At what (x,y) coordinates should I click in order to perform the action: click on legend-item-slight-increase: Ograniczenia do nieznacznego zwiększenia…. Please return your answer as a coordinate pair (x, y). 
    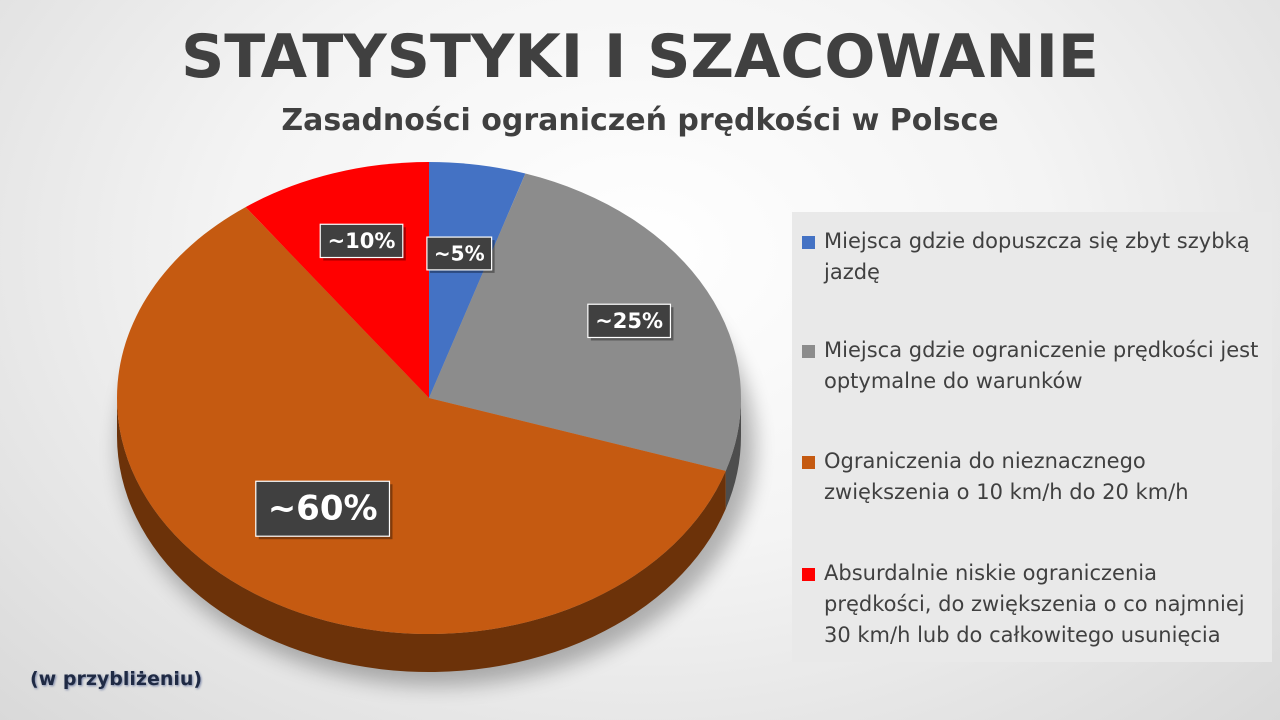
    Looking at the image, I should click on (1032, 477).